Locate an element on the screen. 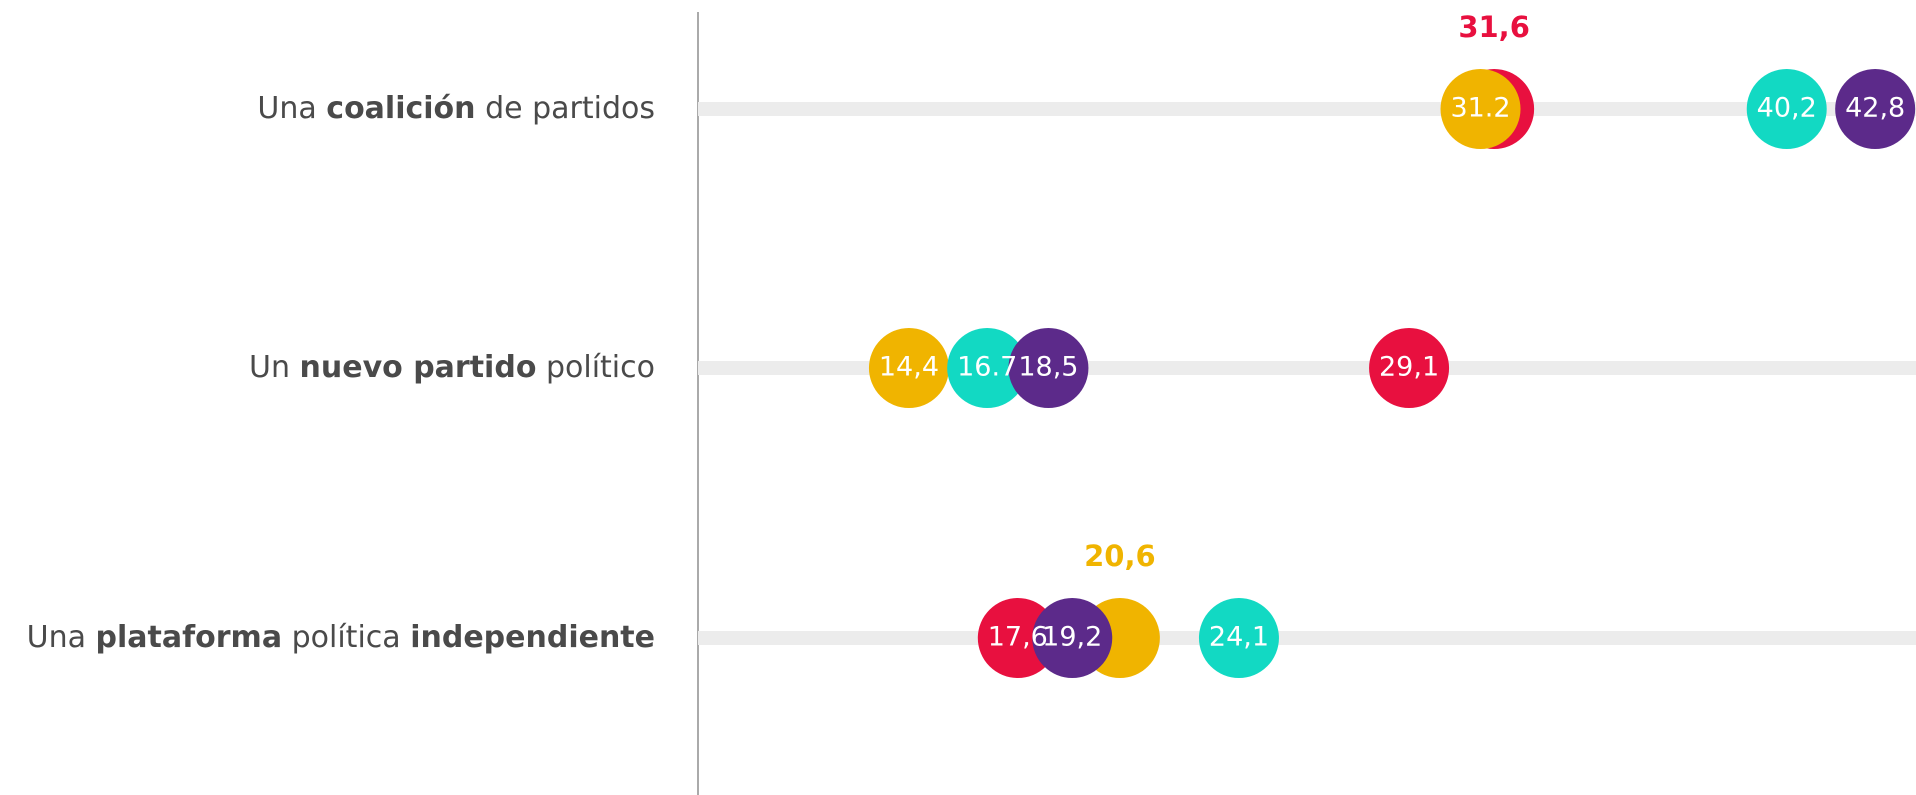  category-label: Un nuevo partido político is located at coordinates (452, 367).